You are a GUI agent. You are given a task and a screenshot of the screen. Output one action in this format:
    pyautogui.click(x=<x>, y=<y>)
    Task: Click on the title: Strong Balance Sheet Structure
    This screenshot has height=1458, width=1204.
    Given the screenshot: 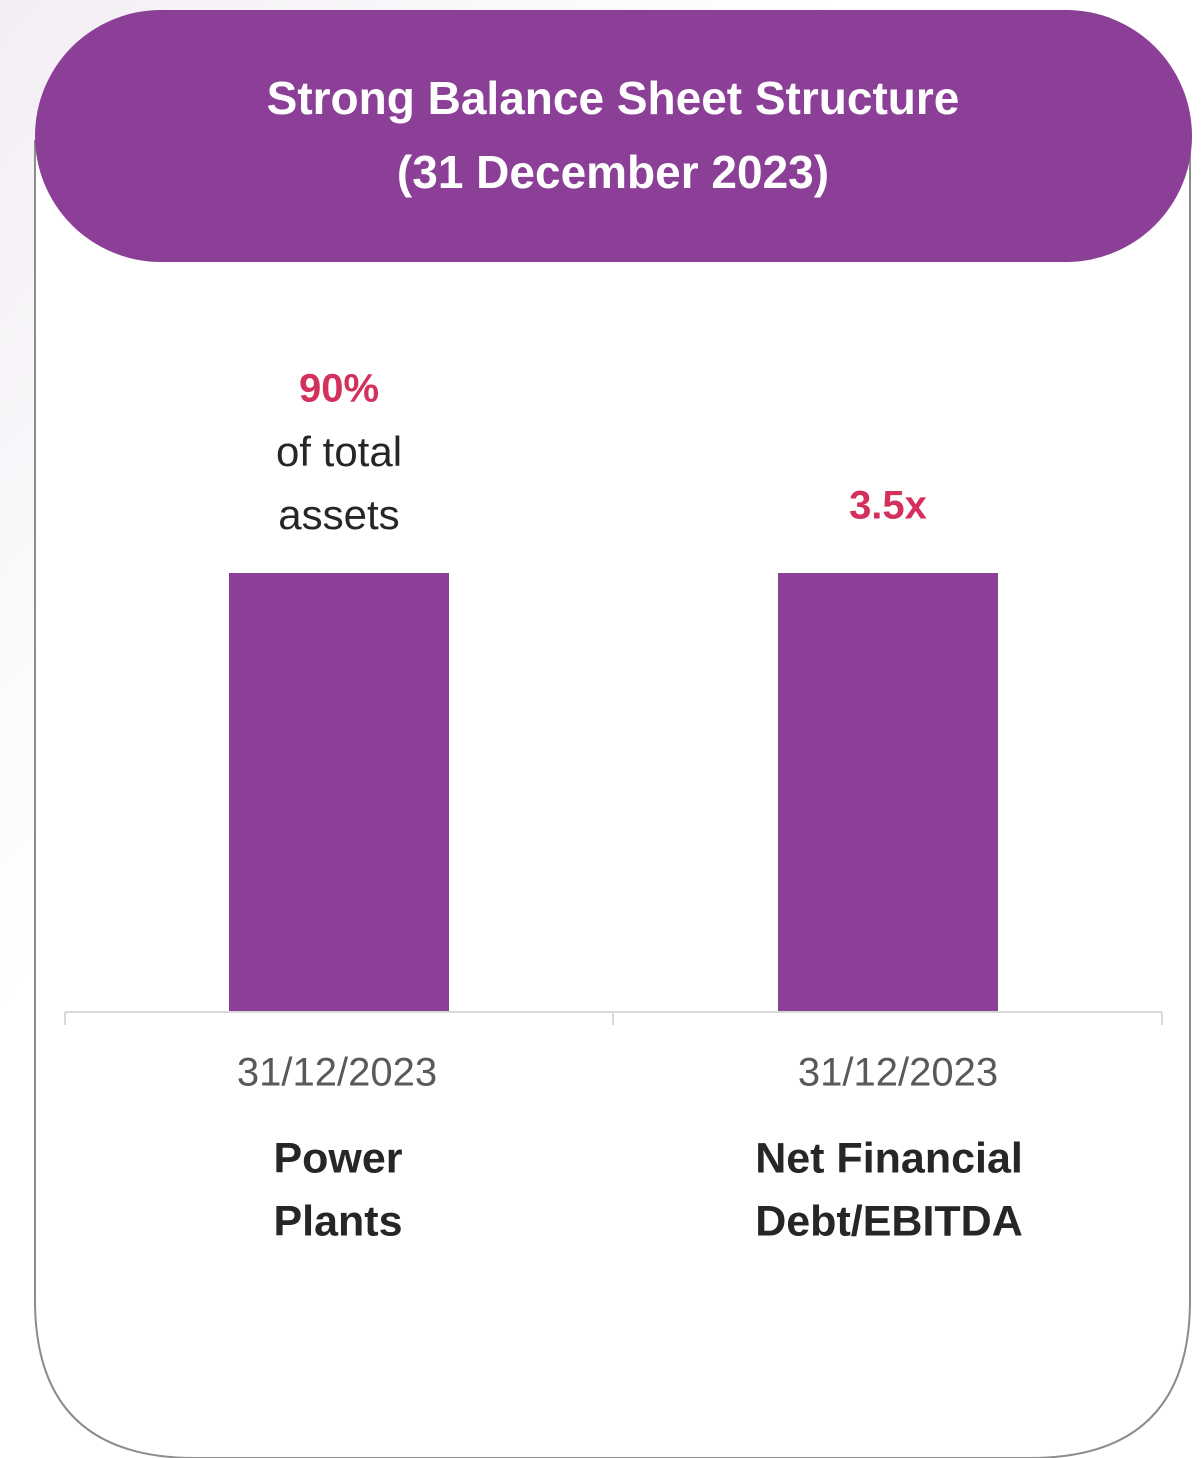 What is the action you would take?
    pyautogui.click(x=613, y=98)
    